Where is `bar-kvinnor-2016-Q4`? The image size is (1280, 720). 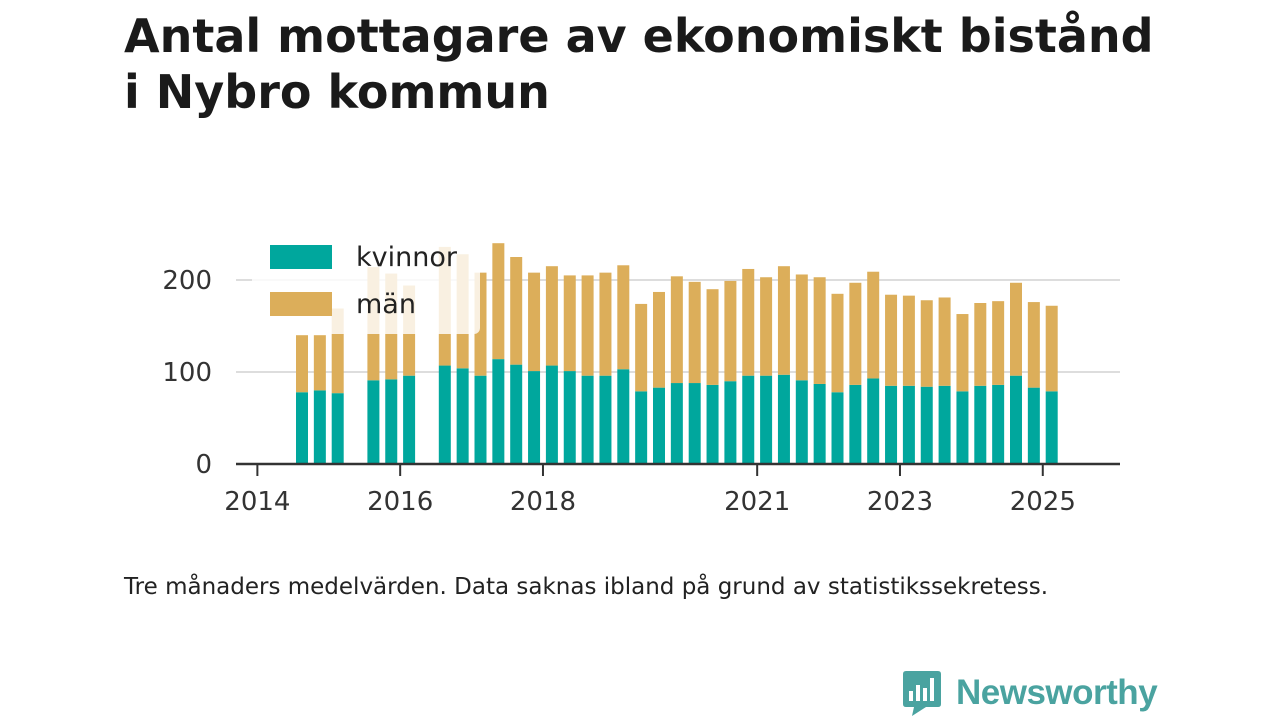 bar-kvinnor-2016-Q4 is located at coordinates (462, 416).